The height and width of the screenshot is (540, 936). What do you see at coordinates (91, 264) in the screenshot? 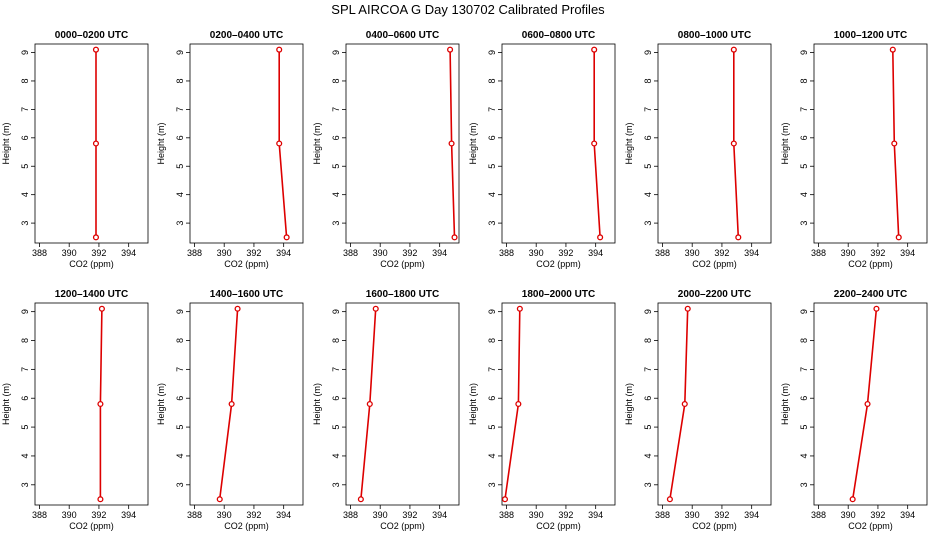
I see `panel-1-x-axis-label: CO2 (ppm)` at bounding box center [91, 264].